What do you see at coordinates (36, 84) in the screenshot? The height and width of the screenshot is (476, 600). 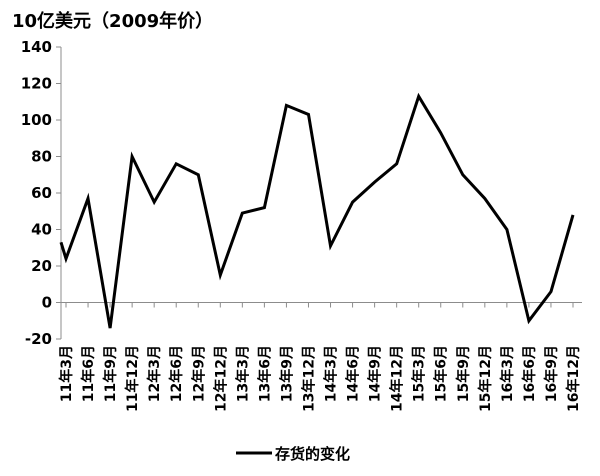 I see `y-tick-label: 120` at bounding box center [36, 84].